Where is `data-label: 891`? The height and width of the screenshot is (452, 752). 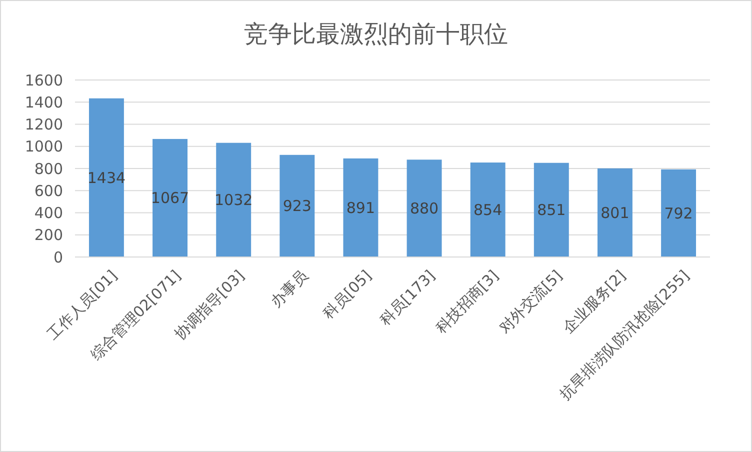
data-label: 891 is located at coordinates (361, 207).